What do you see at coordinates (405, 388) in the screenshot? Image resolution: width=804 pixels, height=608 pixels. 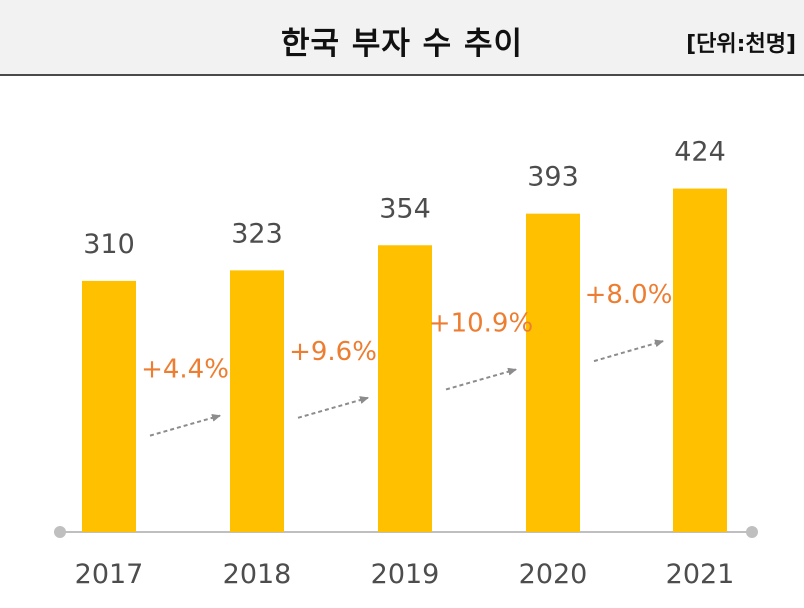 I see `bar-2019` at bounding box center [405, 388].